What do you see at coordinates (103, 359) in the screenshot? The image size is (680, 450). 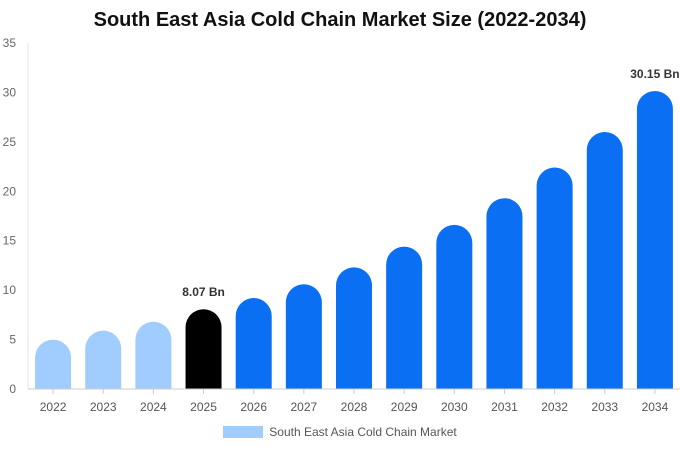 I see `bar-2023` at bounding box center [103, 359].